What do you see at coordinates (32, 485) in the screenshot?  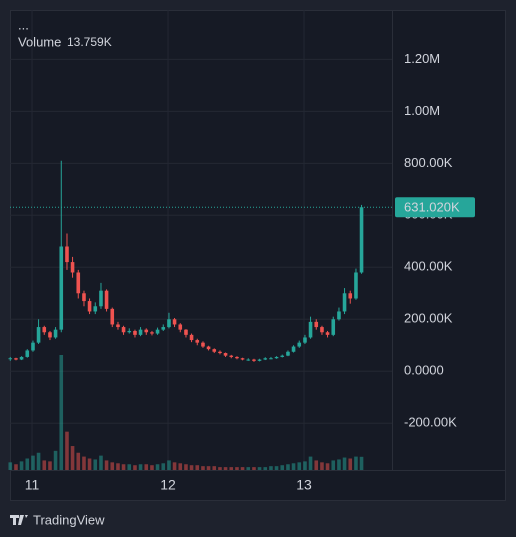 I see `x-tick-label: 11` at bounding box center [32, 485].